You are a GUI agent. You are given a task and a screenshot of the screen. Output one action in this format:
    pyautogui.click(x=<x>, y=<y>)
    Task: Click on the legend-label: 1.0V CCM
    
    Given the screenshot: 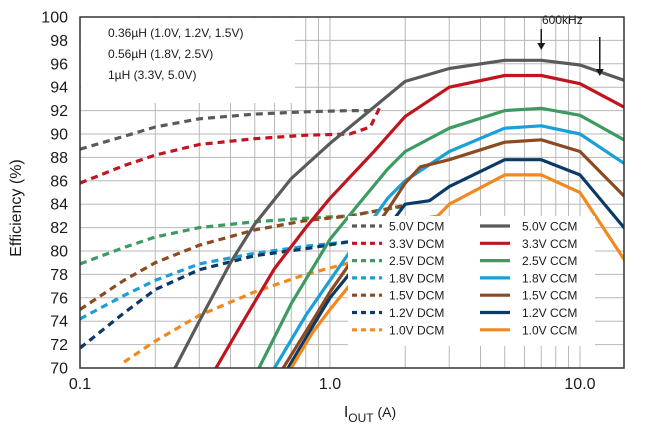 What is the action you would take?
    pyautogui.click(x=549, y=330)
    